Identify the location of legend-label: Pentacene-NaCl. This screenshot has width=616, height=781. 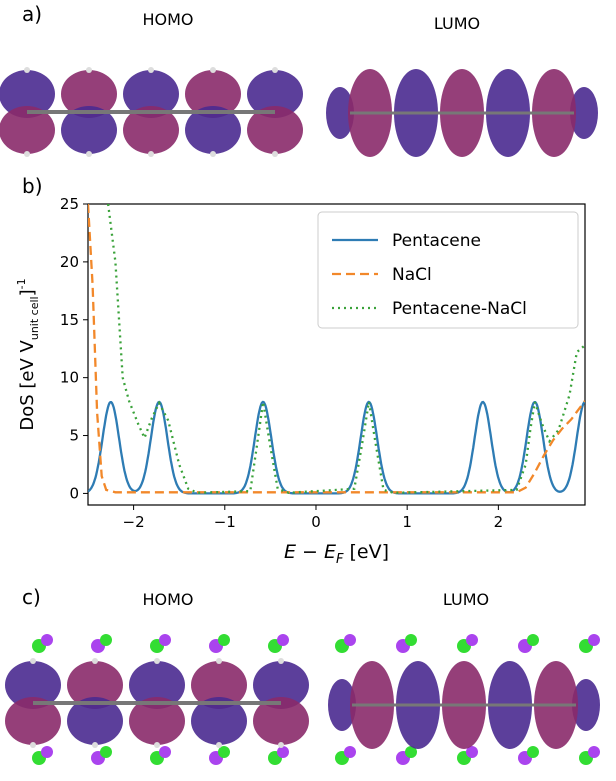
(459, 309).